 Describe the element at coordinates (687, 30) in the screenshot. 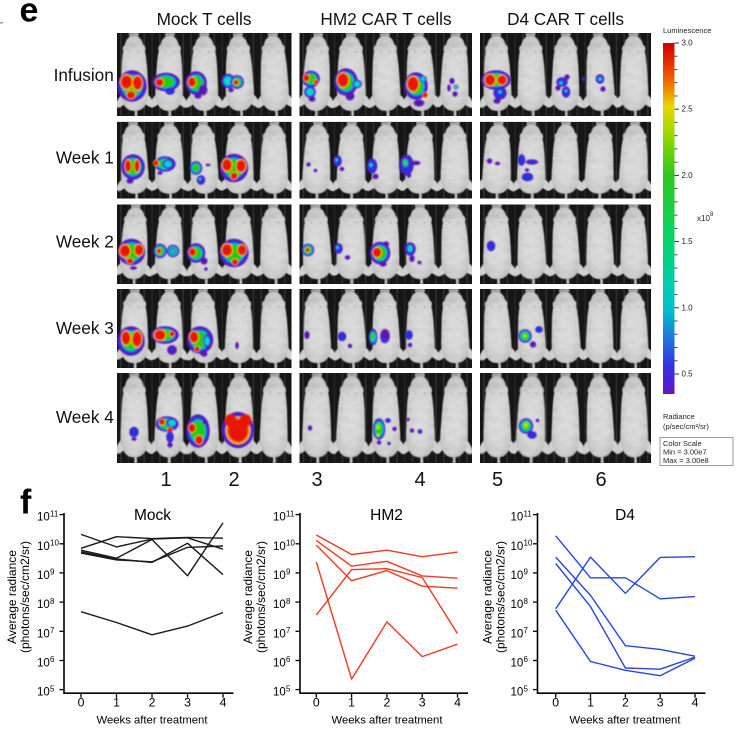

I see `svg-text: Luminescence` at that location.